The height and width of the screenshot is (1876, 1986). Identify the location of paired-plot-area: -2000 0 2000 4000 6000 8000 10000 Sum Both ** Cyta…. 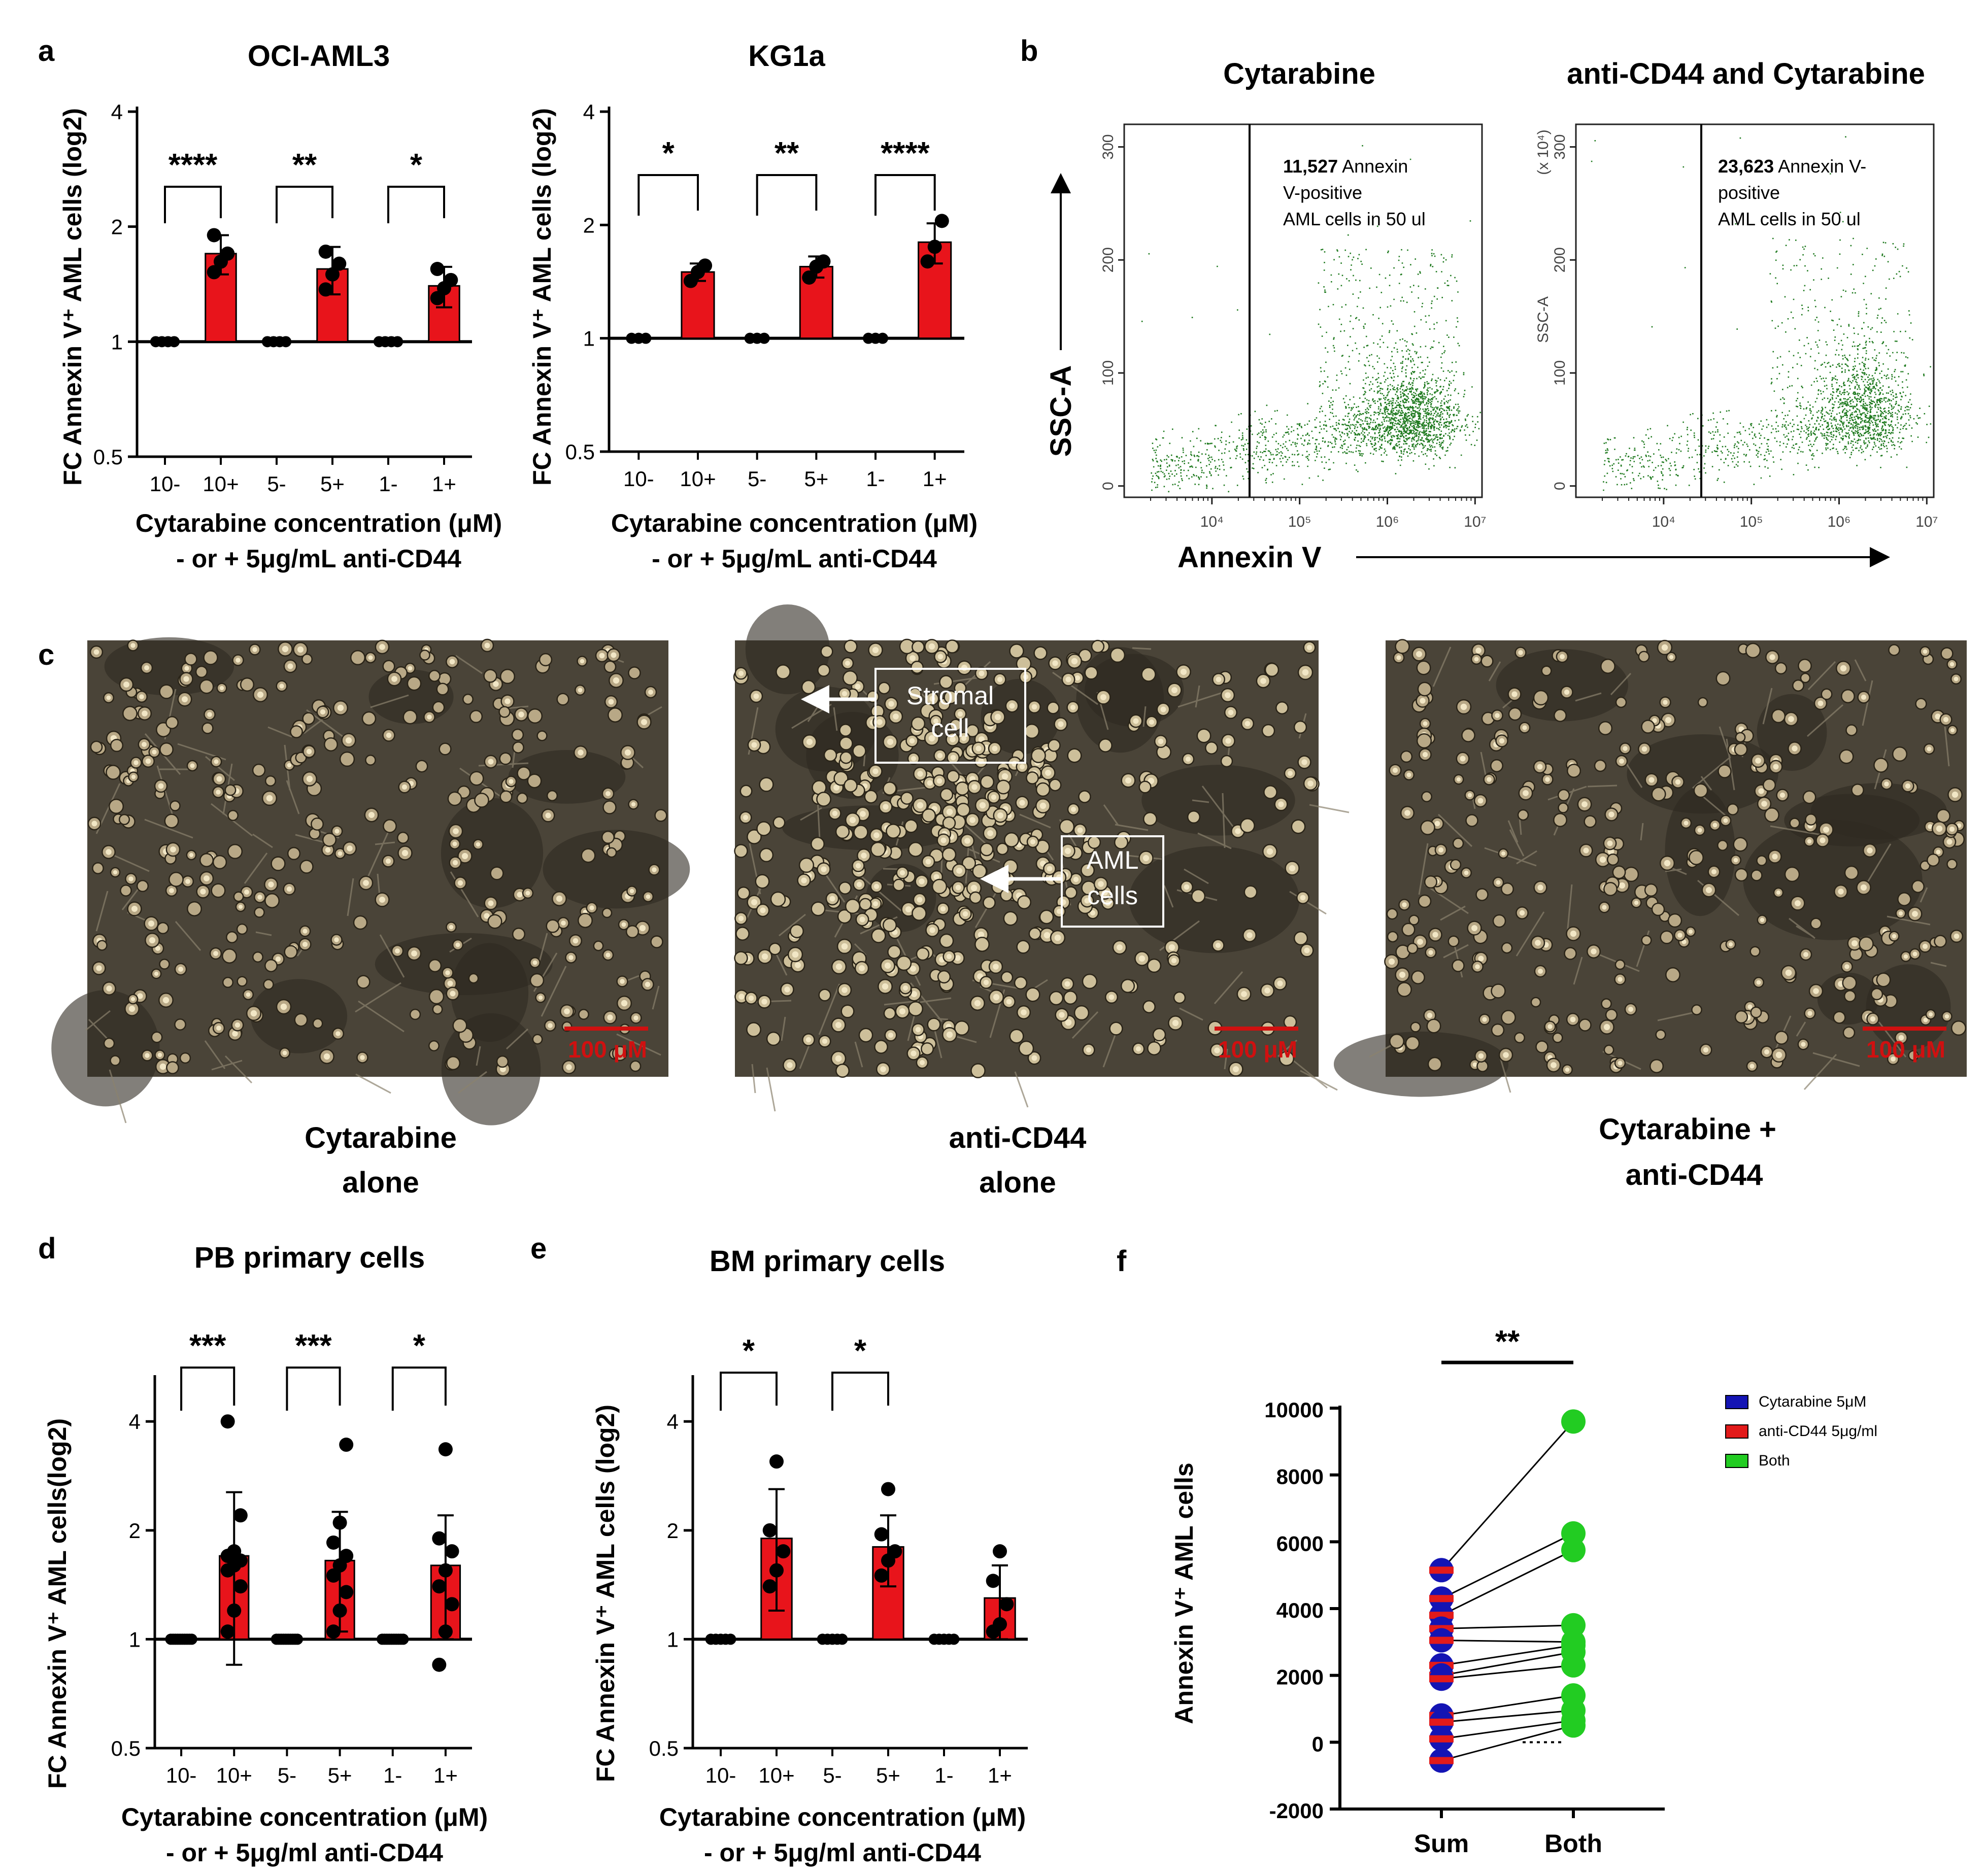
(1570, 1591).